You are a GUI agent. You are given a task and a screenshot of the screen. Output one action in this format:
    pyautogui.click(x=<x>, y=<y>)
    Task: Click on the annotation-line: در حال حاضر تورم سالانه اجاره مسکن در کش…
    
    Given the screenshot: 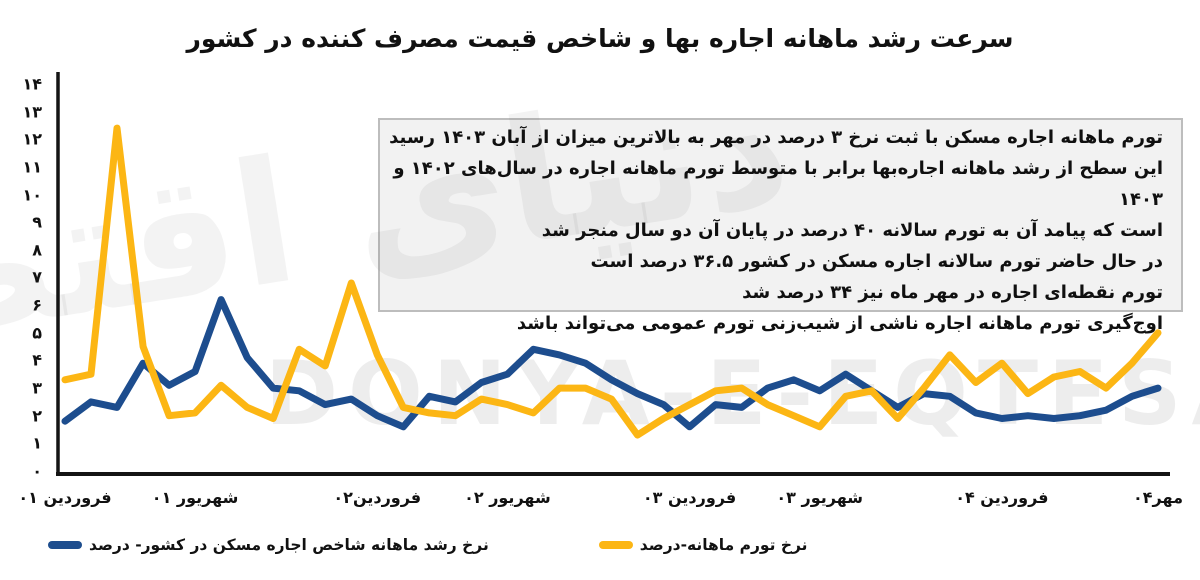 What is the action you would take?
    pyautogui.click(x=876, y=261)
    